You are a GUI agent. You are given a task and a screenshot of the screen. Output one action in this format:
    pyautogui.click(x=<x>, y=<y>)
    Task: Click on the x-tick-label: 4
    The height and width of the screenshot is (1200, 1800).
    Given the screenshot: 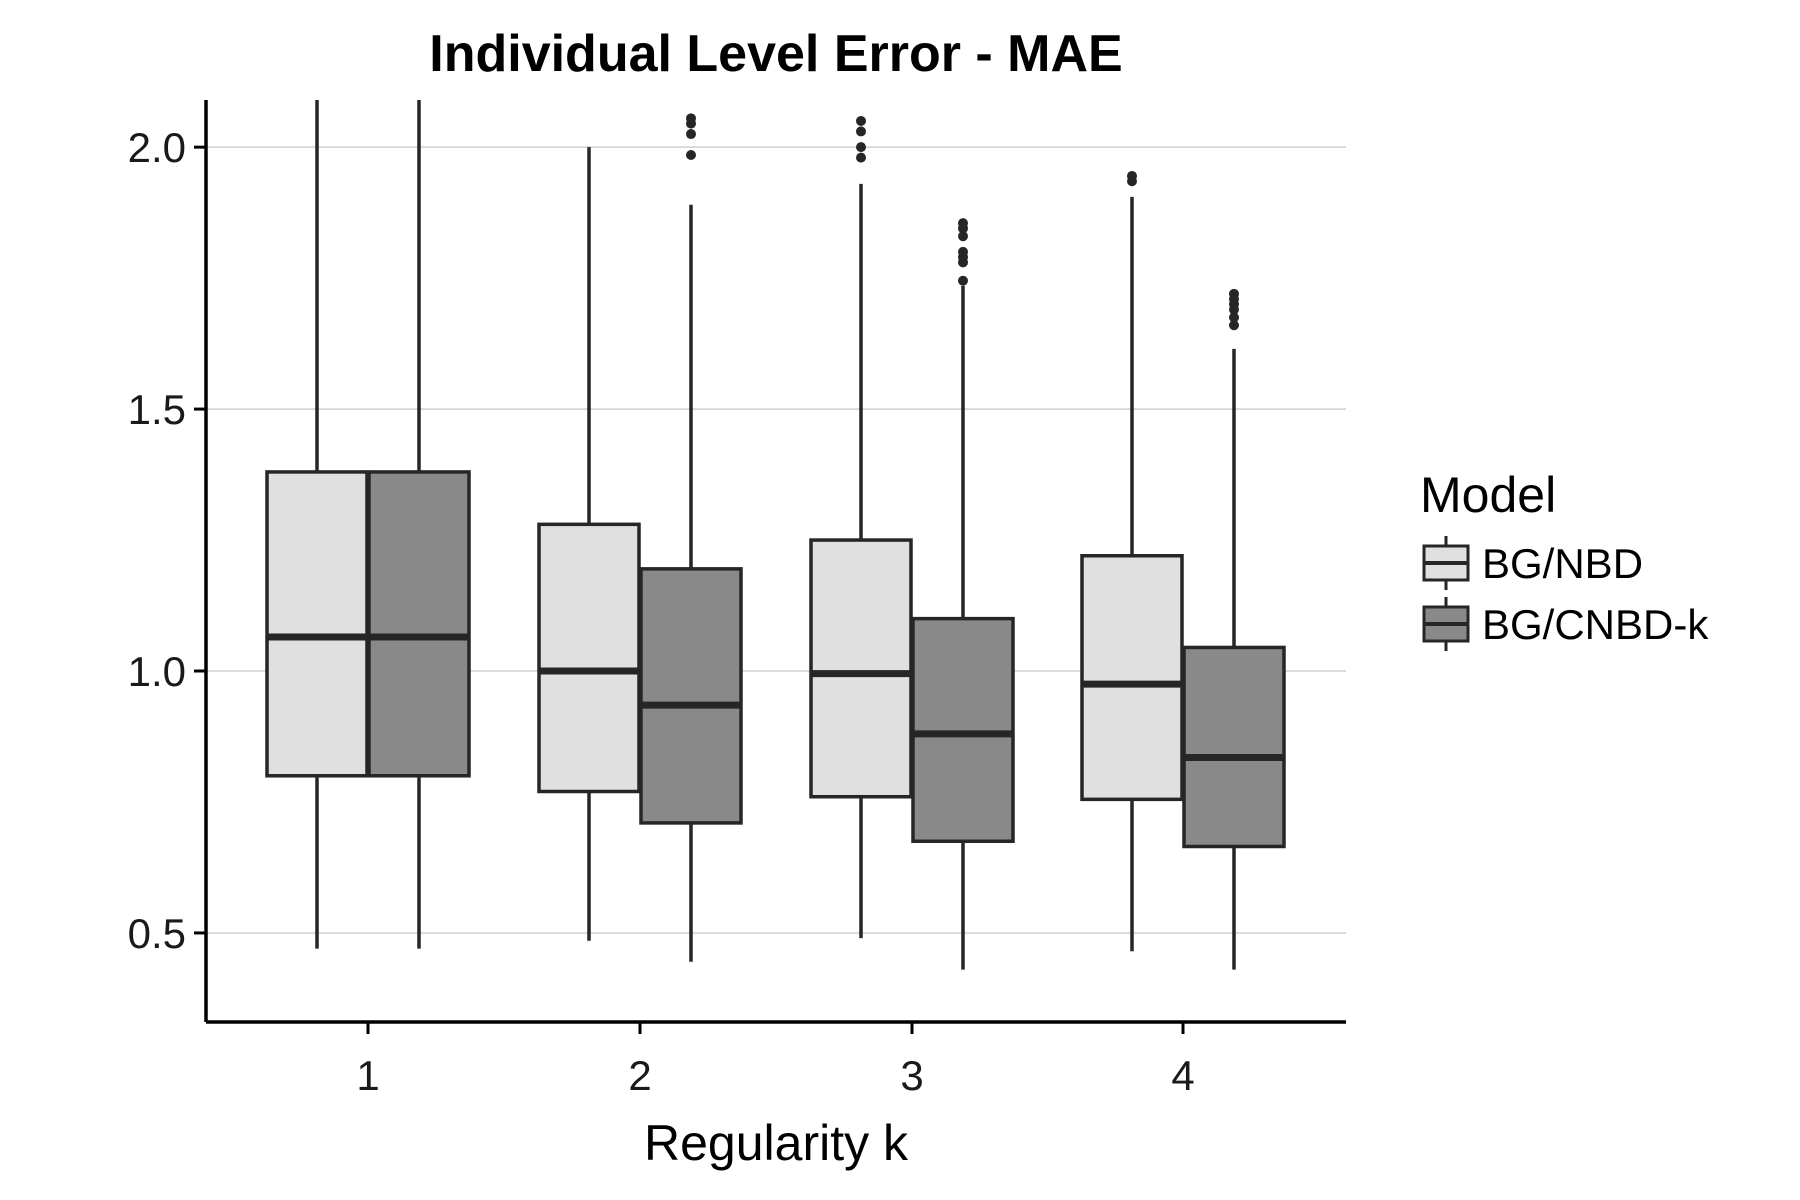 What is the action you would take?
    pyautogui.click(x=1182, y=1075)
    